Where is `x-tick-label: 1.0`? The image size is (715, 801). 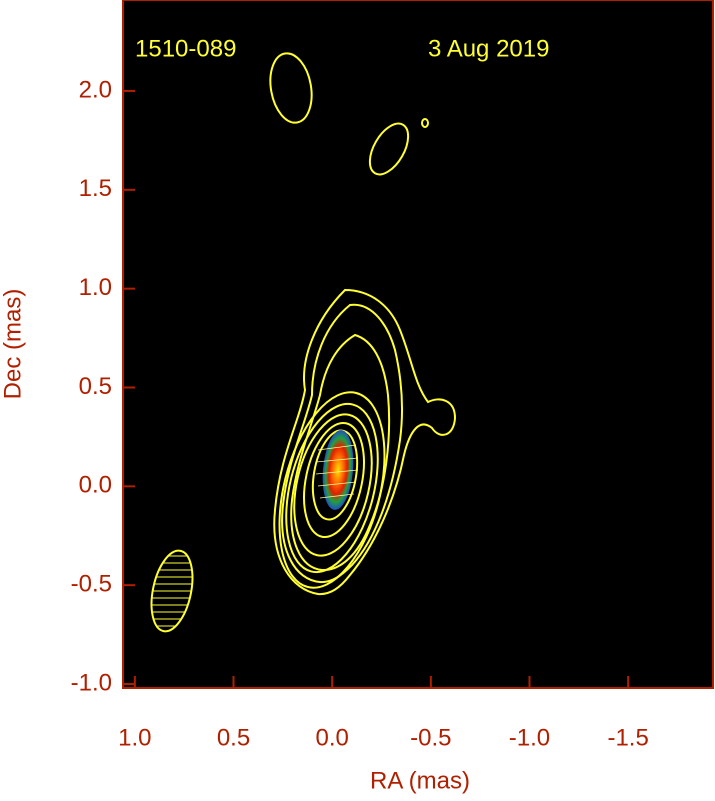 x-tick-label: 1.0 is located at coordinates (134, 737).